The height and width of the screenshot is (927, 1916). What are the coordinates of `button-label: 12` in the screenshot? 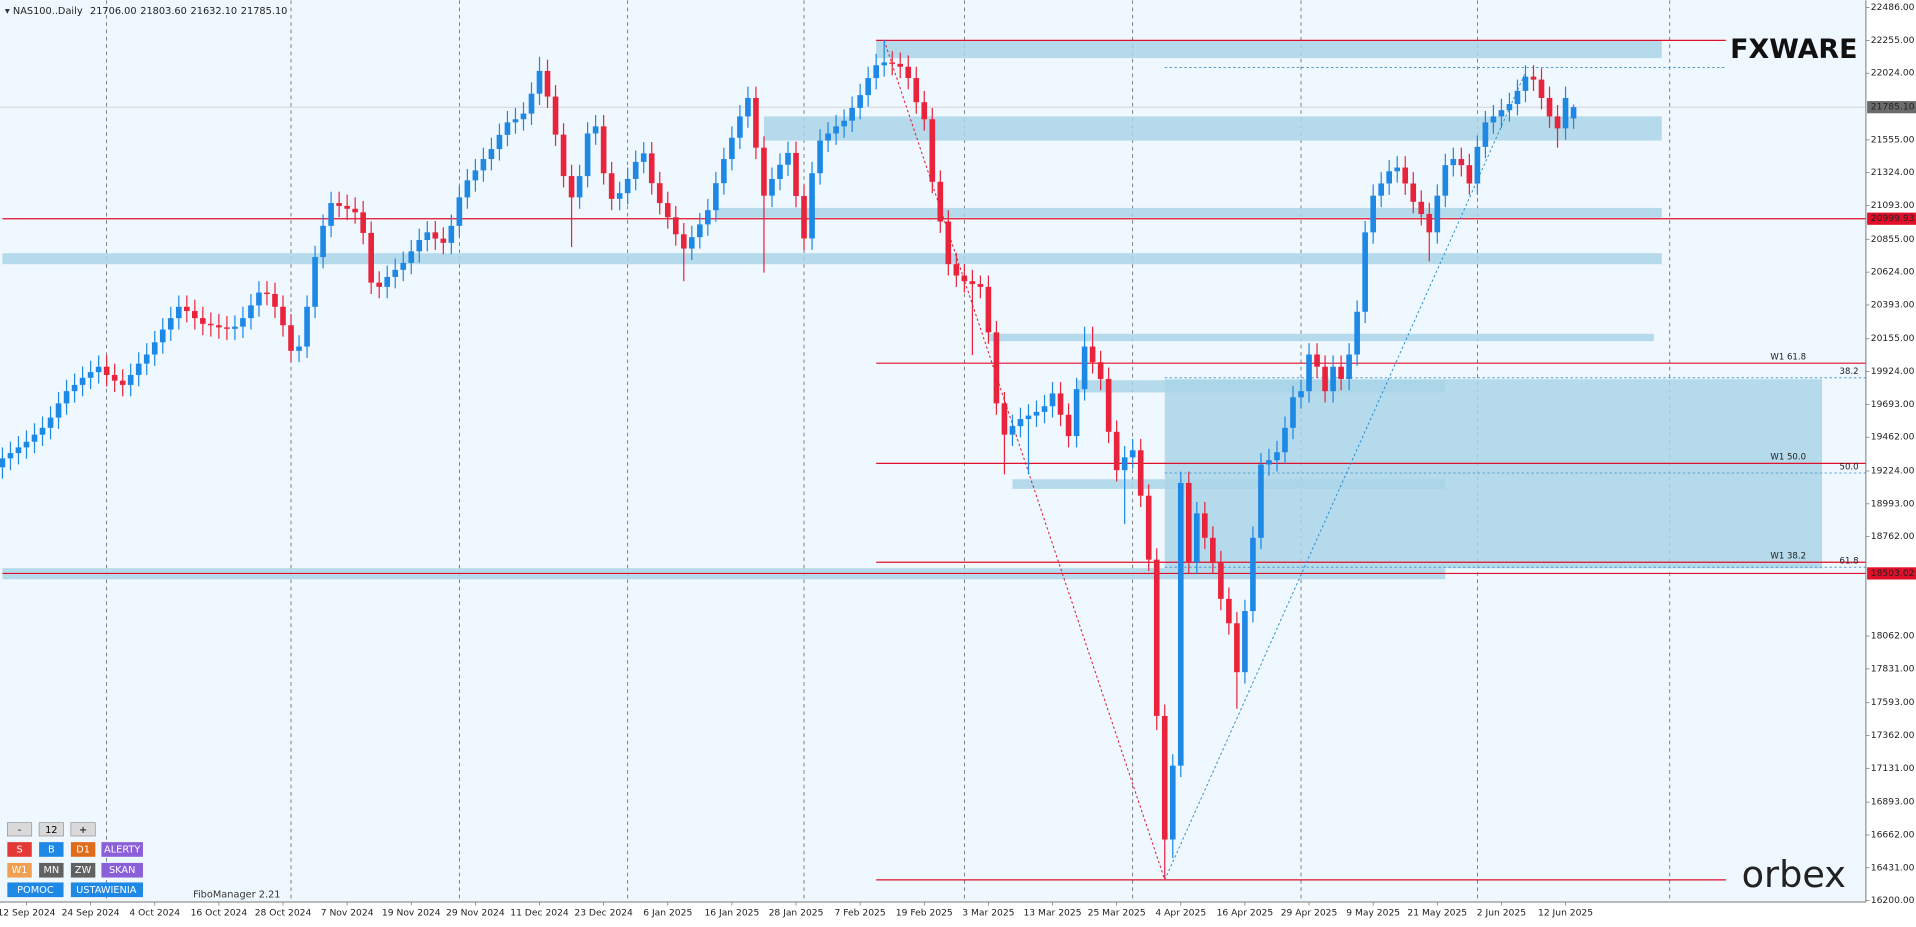 It's located at (51, 830).